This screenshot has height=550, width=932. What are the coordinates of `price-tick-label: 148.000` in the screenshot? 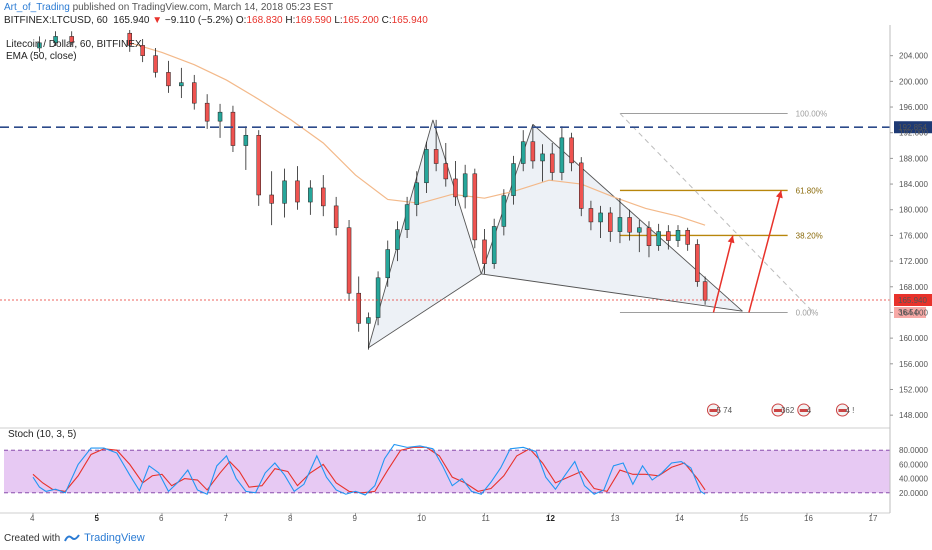 It's located at (913, 415).